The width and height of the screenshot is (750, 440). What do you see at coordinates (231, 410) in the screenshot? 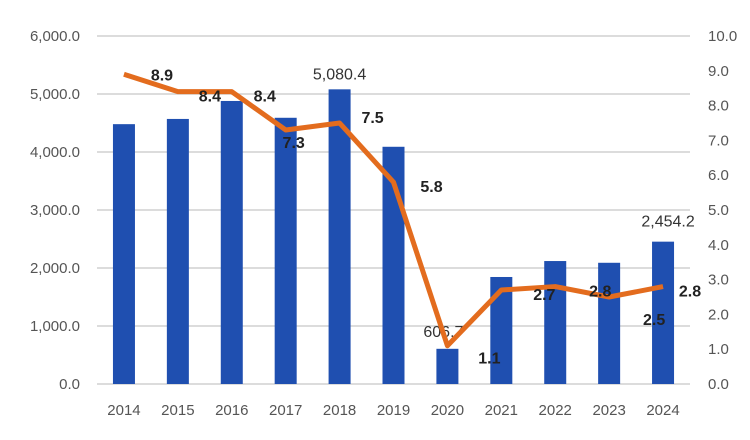
I see `x-tick-label: 2016` at bounding box center [231, 410].